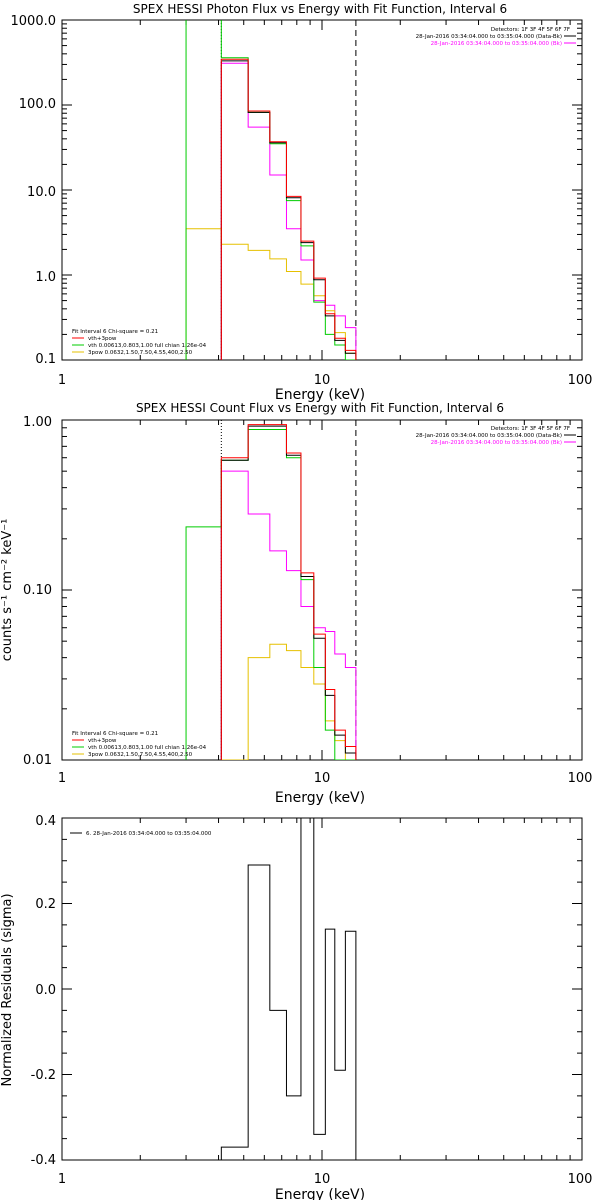 Image resolution: width=600 pixels, height=1200 pixels. Describe the element at coordinates (37, 104) in the screenshot. I see `ytick-label: 100.0` at that location.